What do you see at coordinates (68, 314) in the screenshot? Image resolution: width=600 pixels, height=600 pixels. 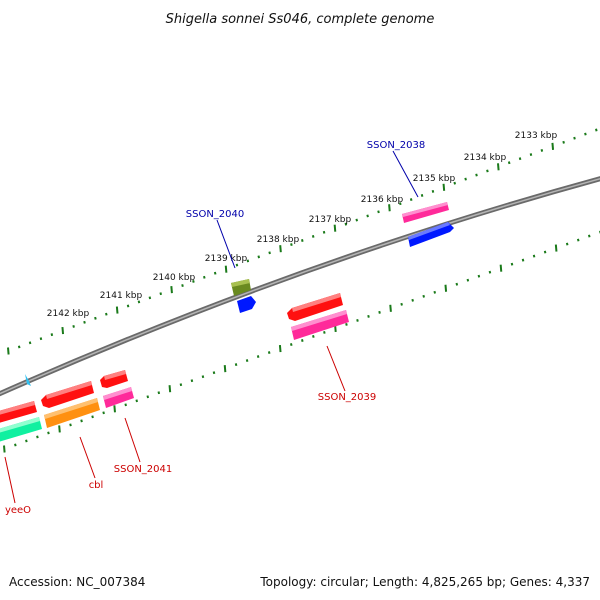 I see `scale-label-2142: 2142 kbp` at bounding box center [68, 314].